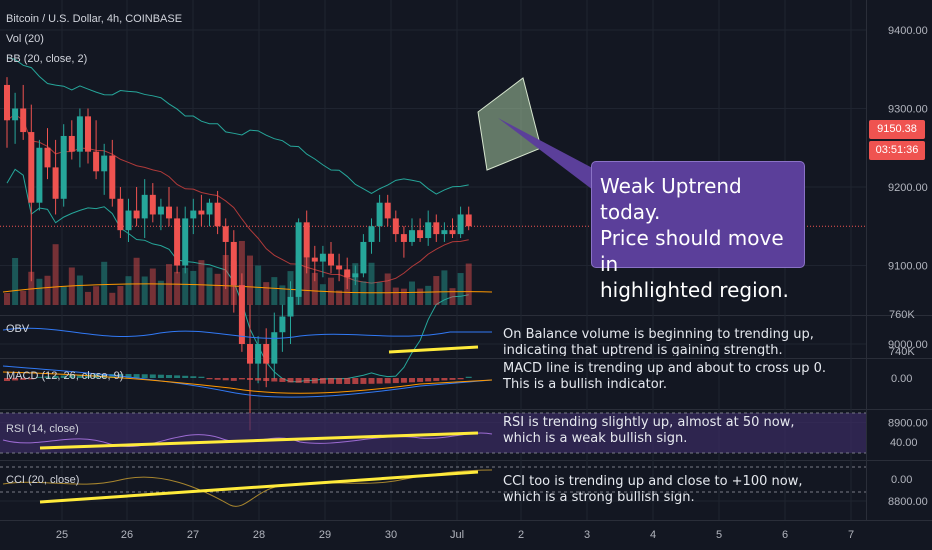 The width and height of the screenshot is (932, 550). Describe the element at coordinates (908, 502) in the screenshot. I see `price-tick-label: 8800.00` at that location.